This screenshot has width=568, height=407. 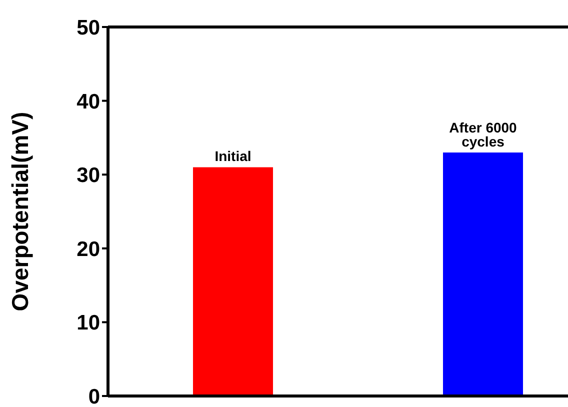 I want to click on x-tick-label: Initial, so click(x=233, y=156).